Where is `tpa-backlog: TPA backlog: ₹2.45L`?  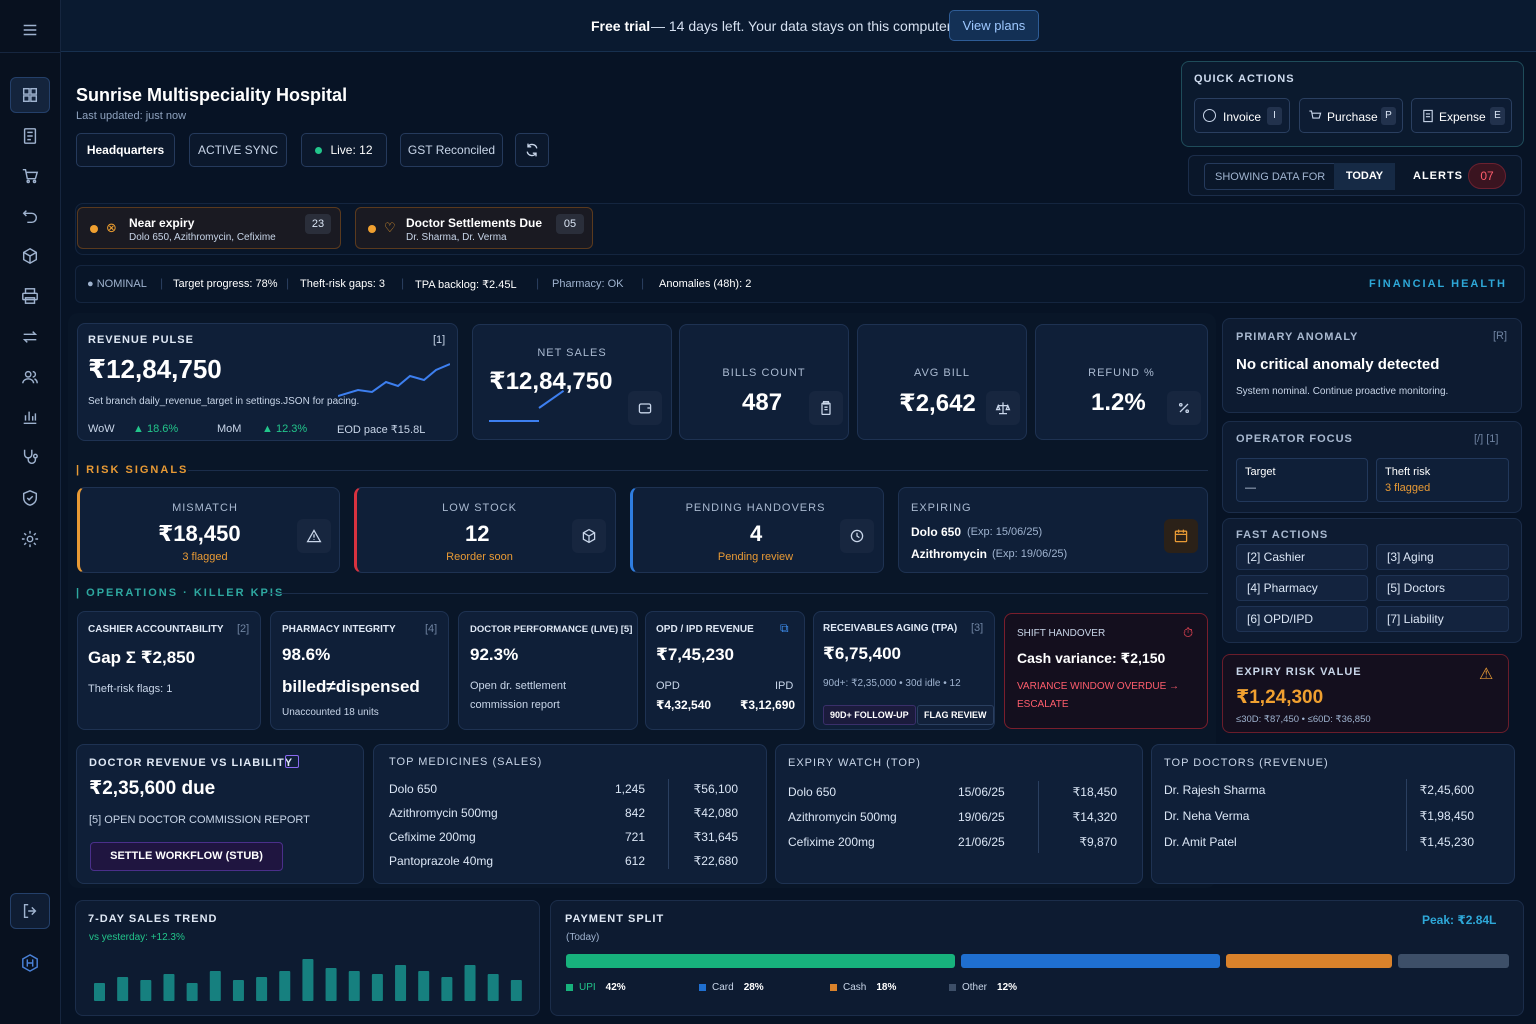
tpa-backlog: TPA backlog: ₹2.45L is located at coordinates (466, 284).